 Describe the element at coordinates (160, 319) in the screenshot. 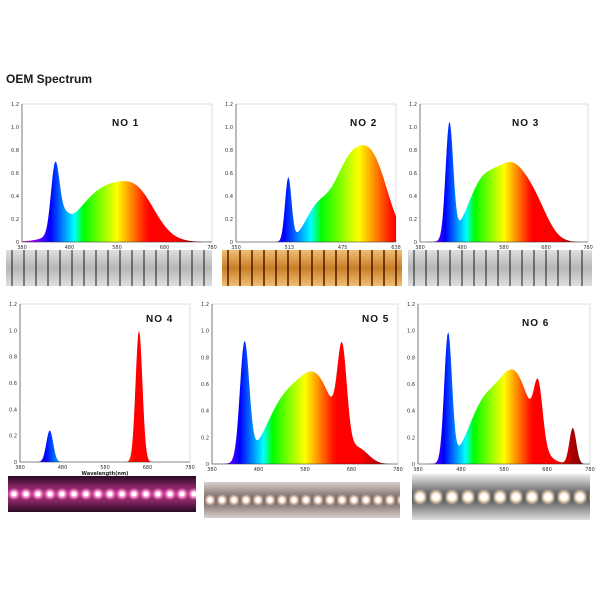

I see `panel-label: NO 4` at that location.